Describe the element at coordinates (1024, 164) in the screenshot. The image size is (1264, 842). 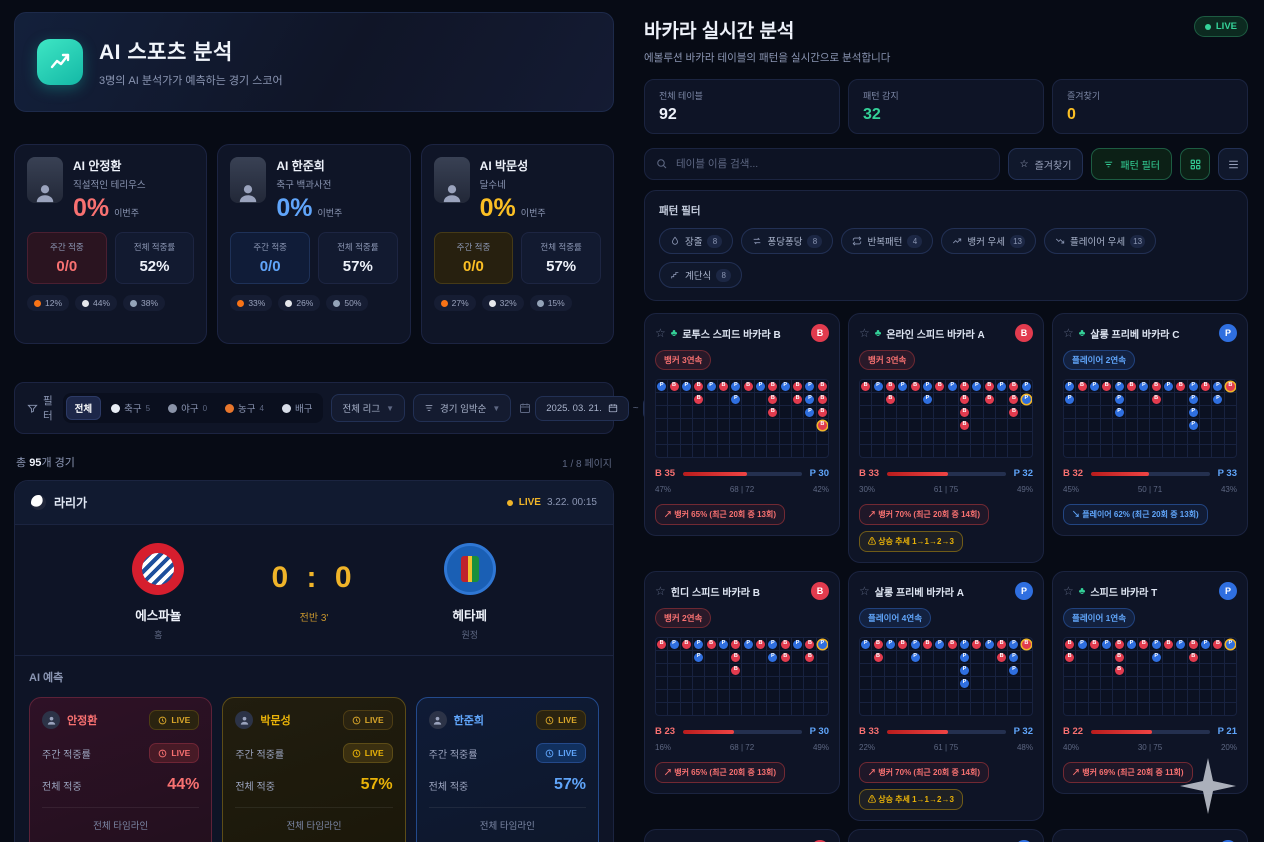
I see `star-icon: ☆` at that location.